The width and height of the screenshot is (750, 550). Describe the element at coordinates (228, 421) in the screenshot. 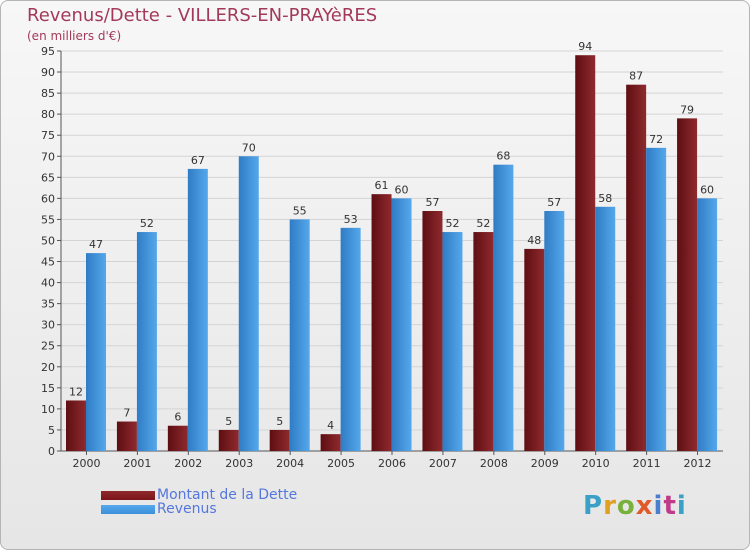

I see `data-label-dette-2003: 5` at that location.